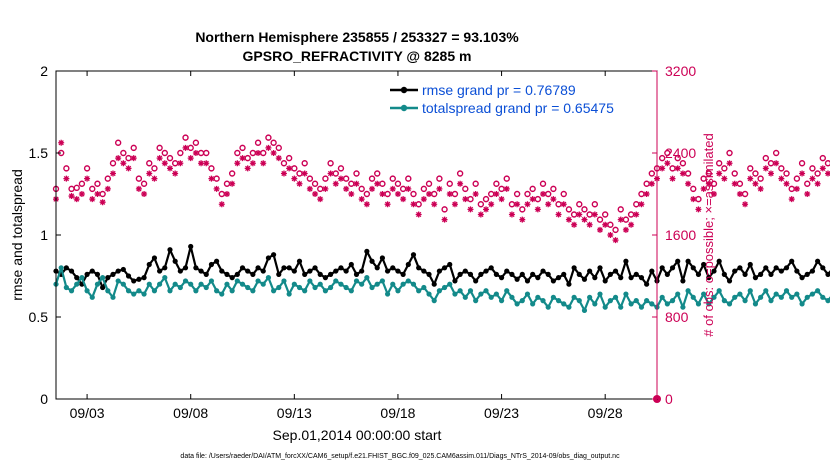  What do you see at coordinates (39, 153) in the screenshot?
I see `y-left-tick-label: 1.5` at bounding box center [39, 153].